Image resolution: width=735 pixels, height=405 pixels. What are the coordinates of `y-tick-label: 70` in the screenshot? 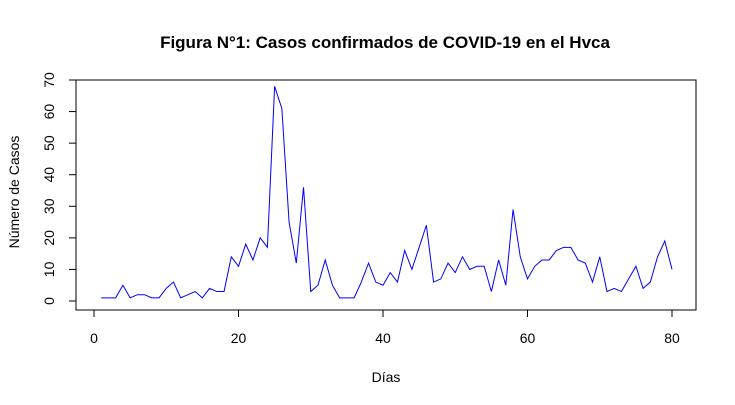 It's located at (49, 80).